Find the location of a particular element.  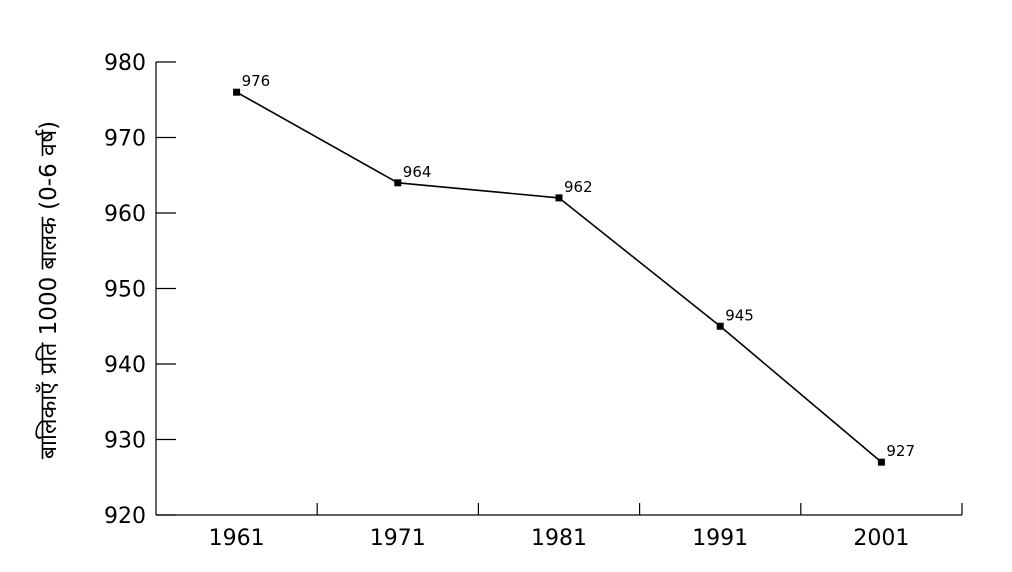

y-tick-label: 950 is located at coordinates (125, 290).